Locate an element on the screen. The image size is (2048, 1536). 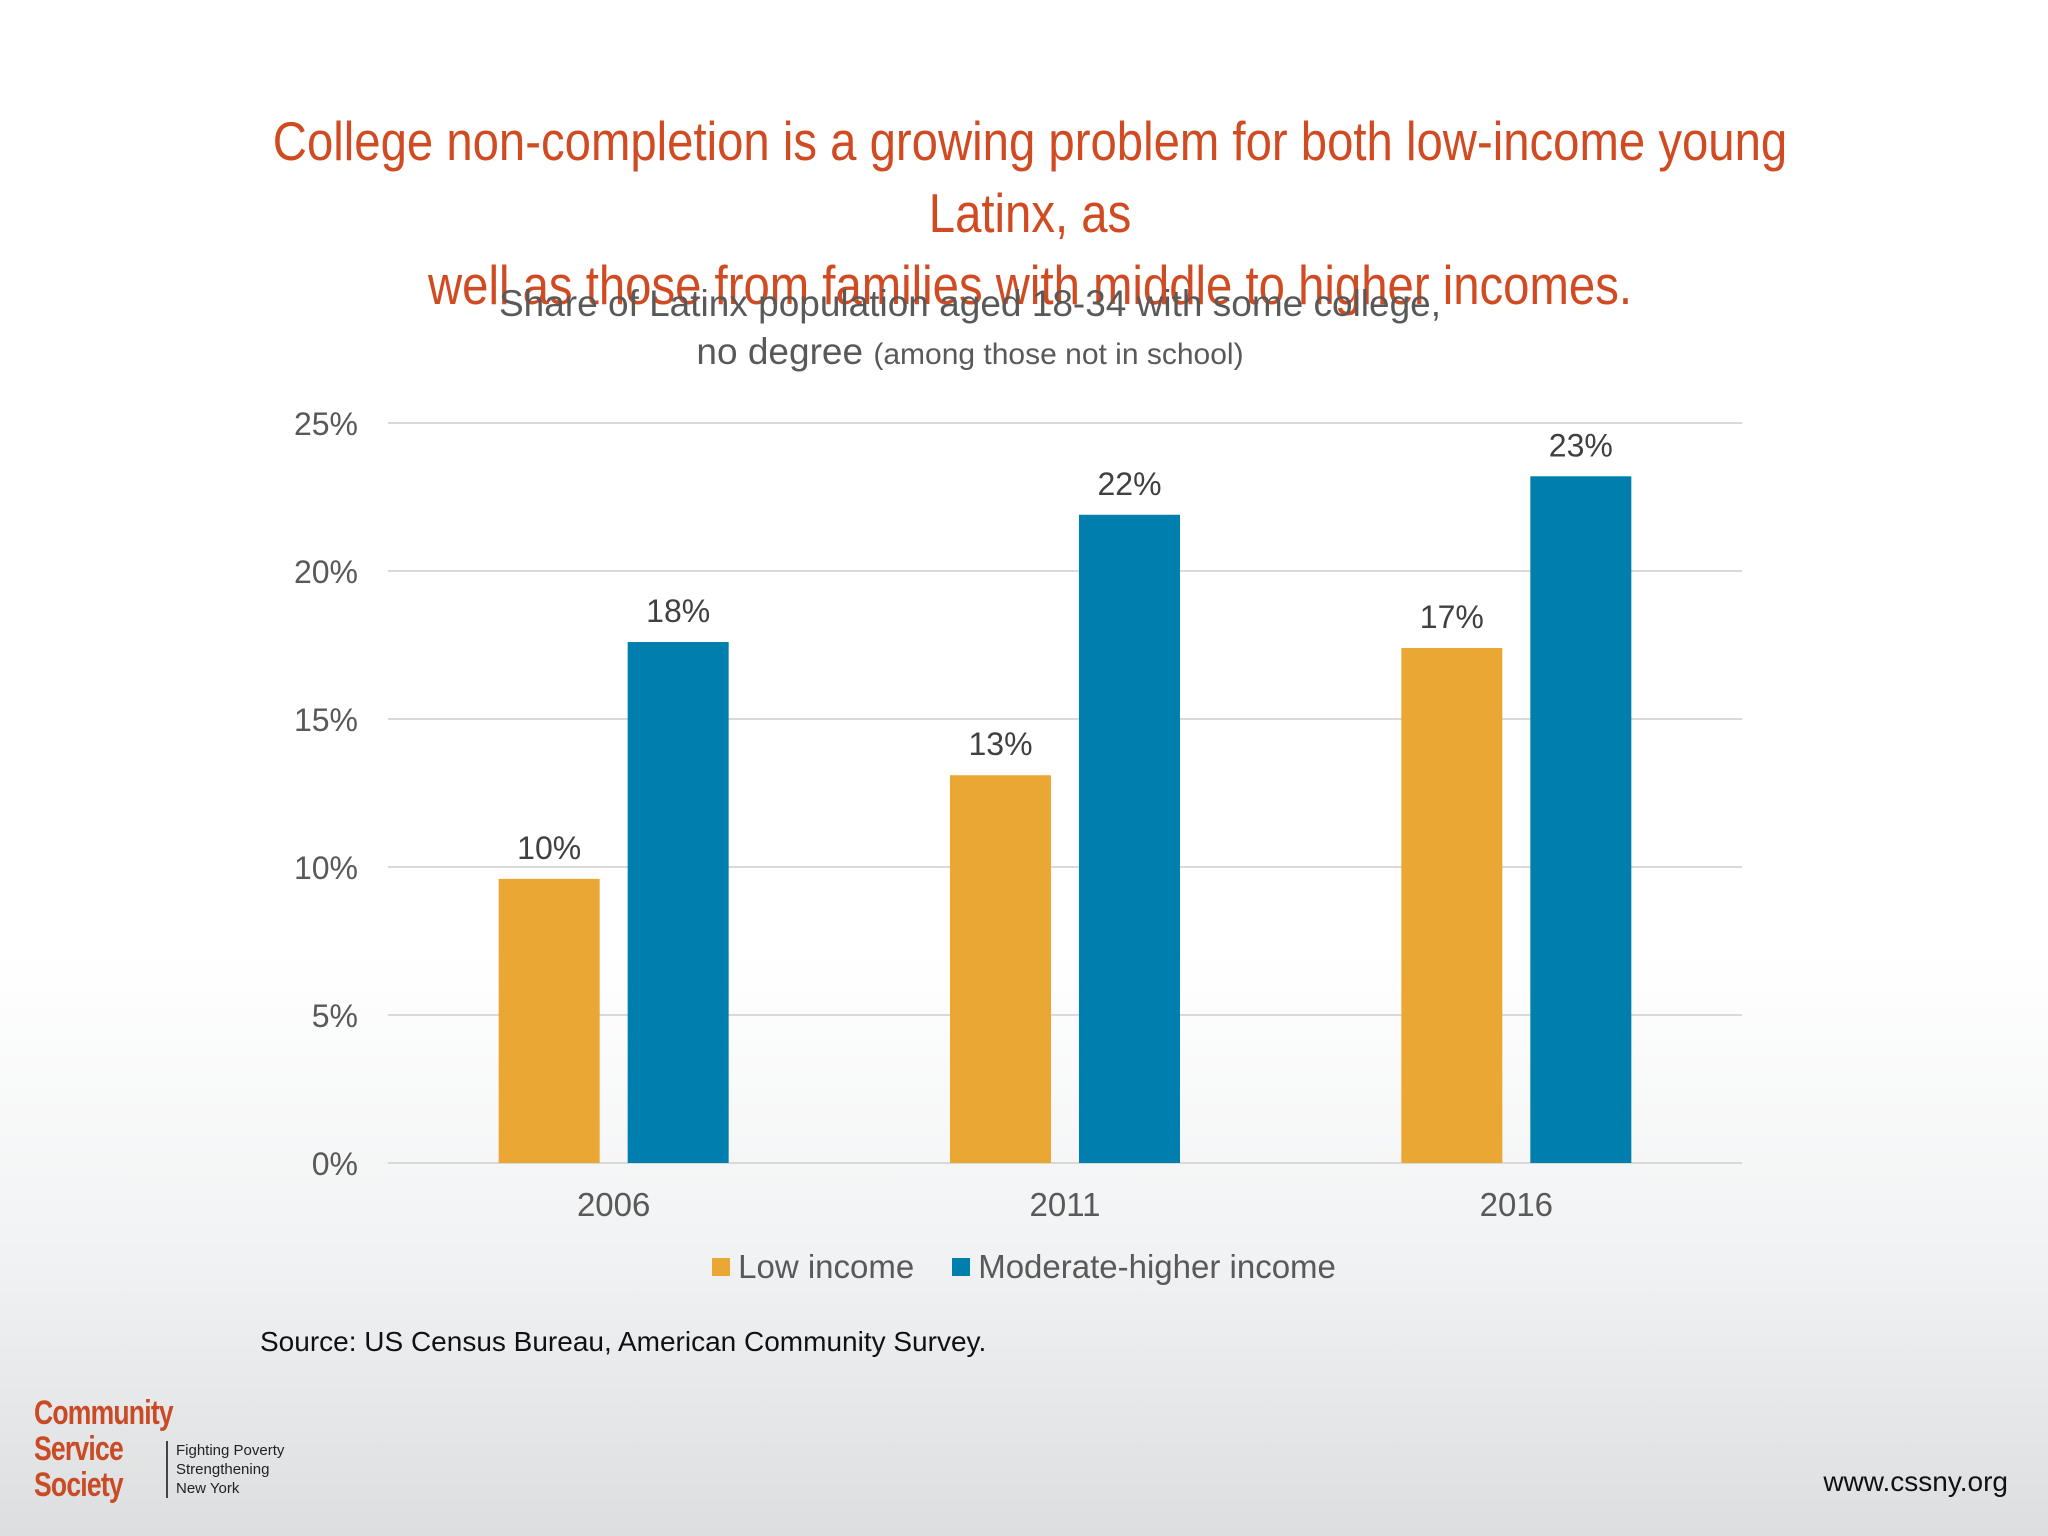
bar-moderate-higher-income-2016 is located at coordinates (1581, 819).